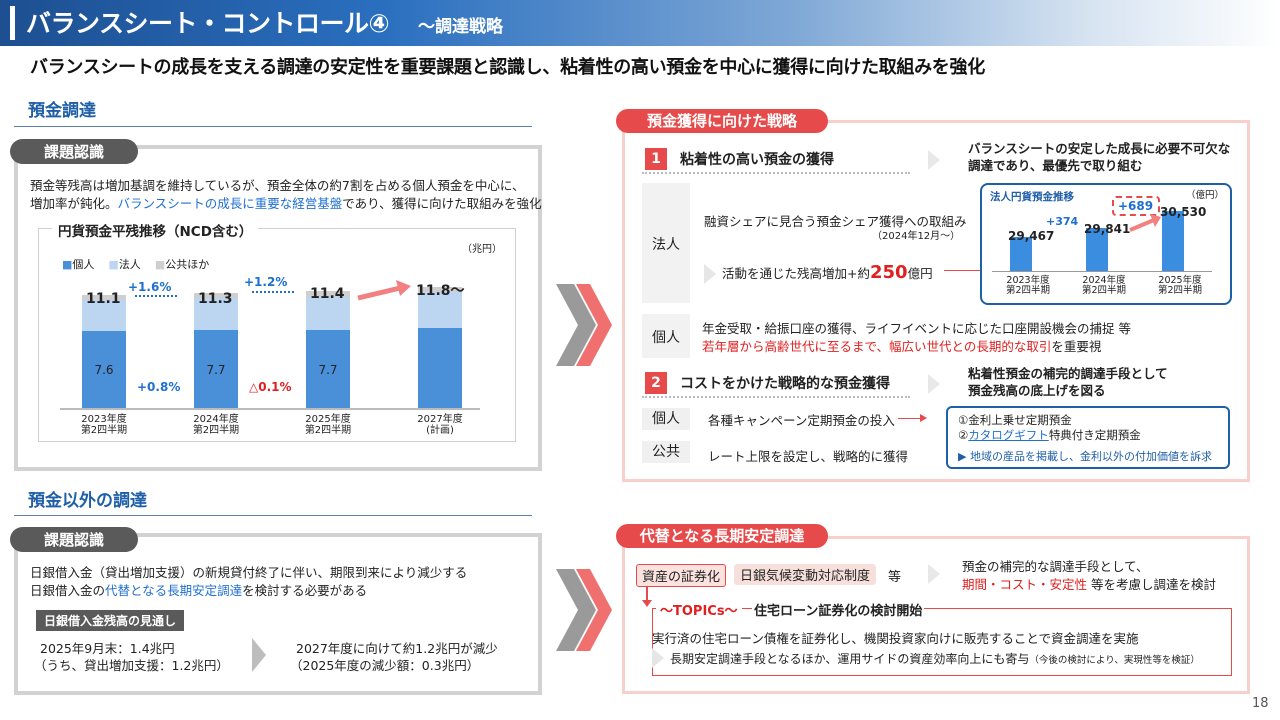  What do you see at coordinates (1104, 286) in the screenshot?
I see `mini-x-label: 2024年度 第2四半期` at bounding box center [1104, 286].